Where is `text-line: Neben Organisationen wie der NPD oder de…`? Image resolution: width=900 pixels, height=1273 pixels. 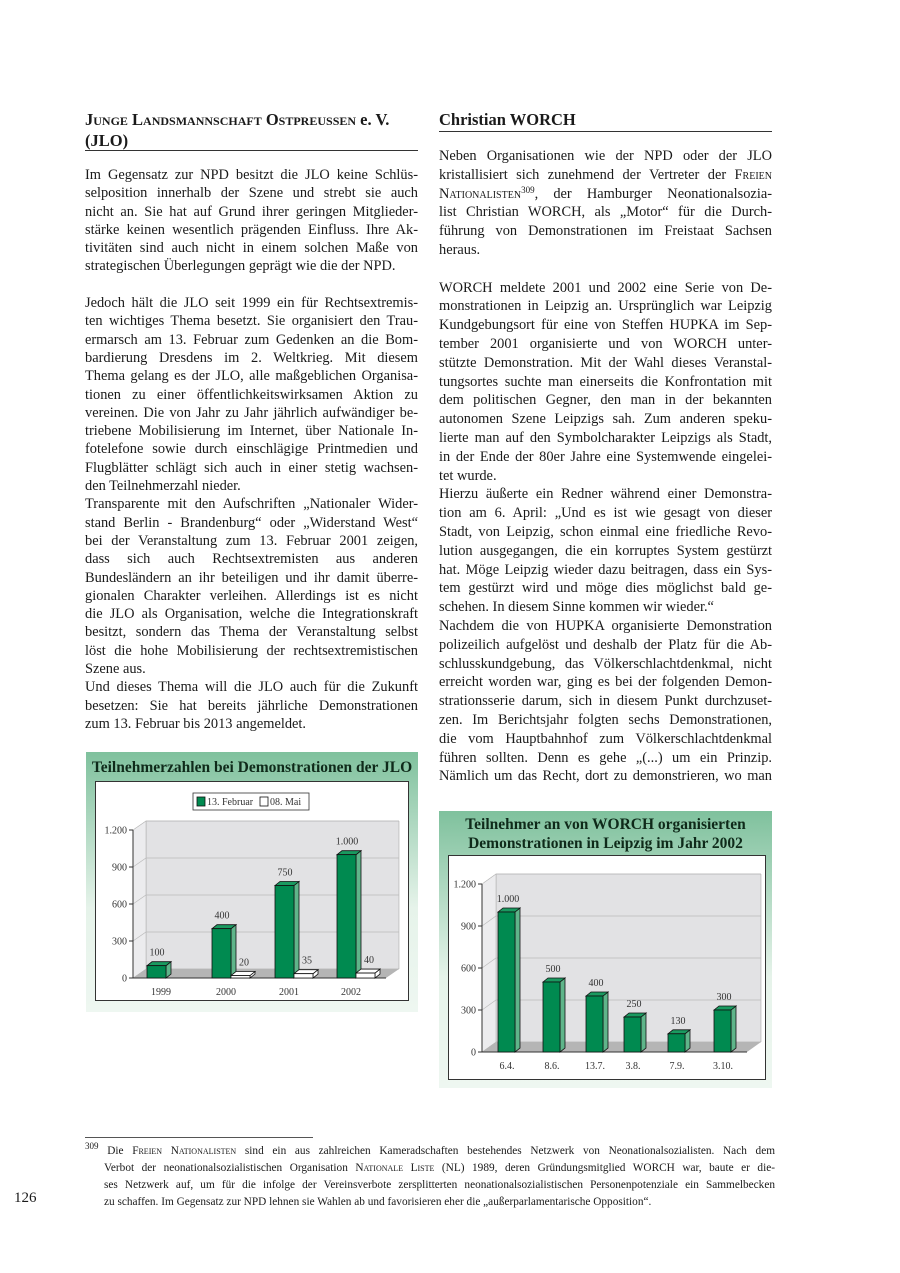 text-line: Neben Organisationen wie der NPD oder de… is located at coordinates (605, 156).